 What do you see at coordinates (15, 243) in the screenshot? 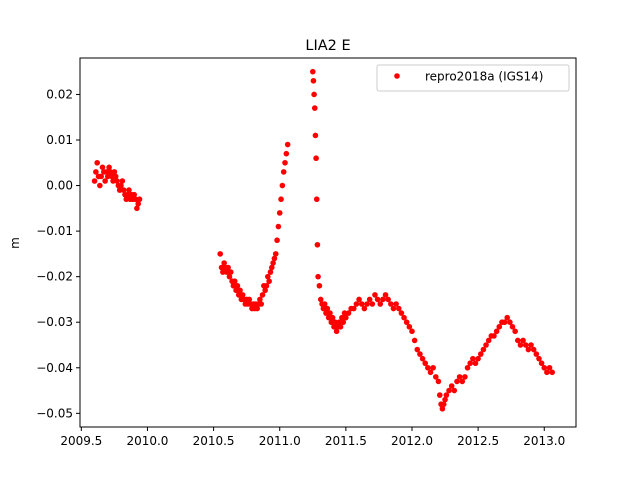
I see `y-axis-label: m` at bounding box center [15, 243].